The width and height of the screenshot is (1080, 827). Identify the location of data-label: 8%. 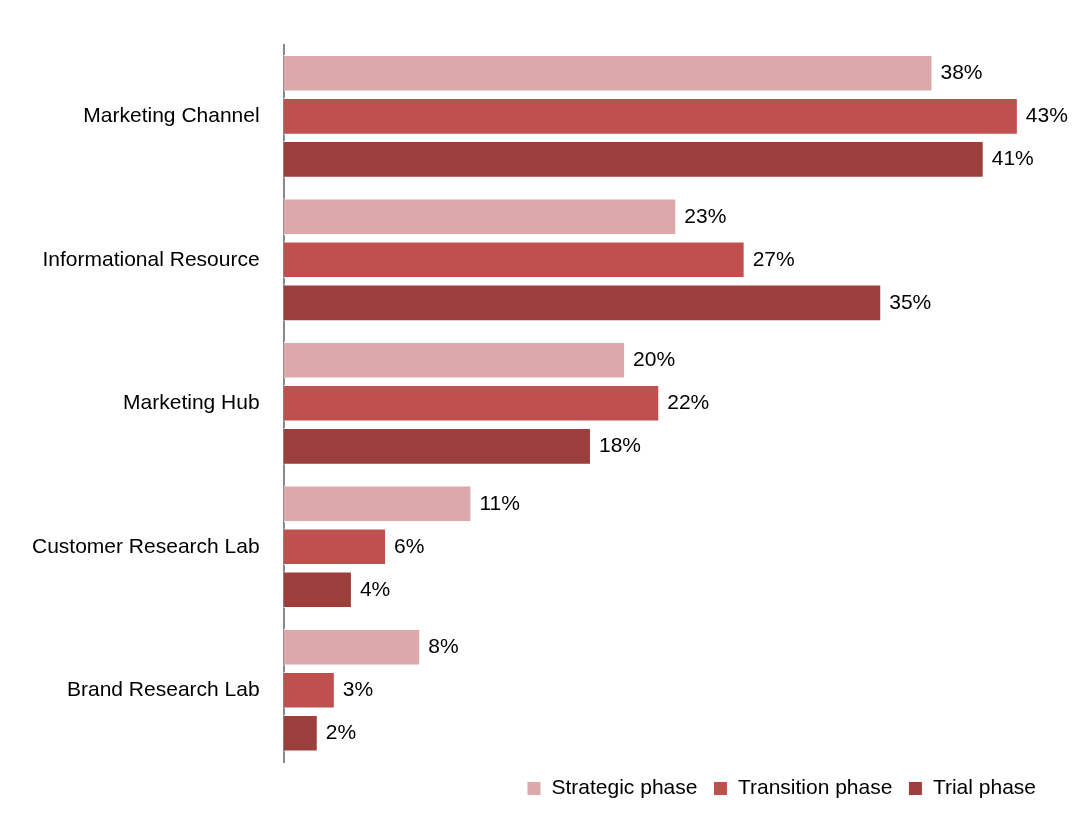
(443, 646).